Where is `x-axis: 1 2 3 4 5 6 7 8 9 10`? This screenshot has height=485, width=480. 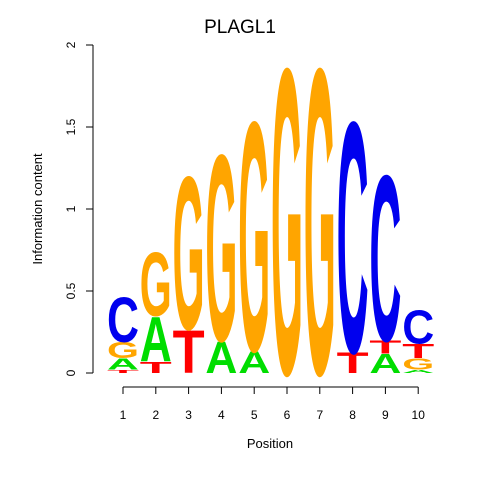
x-axis: 1 2 3 4 5 6 7 8 9 10 is located at coordinates (273, 404).